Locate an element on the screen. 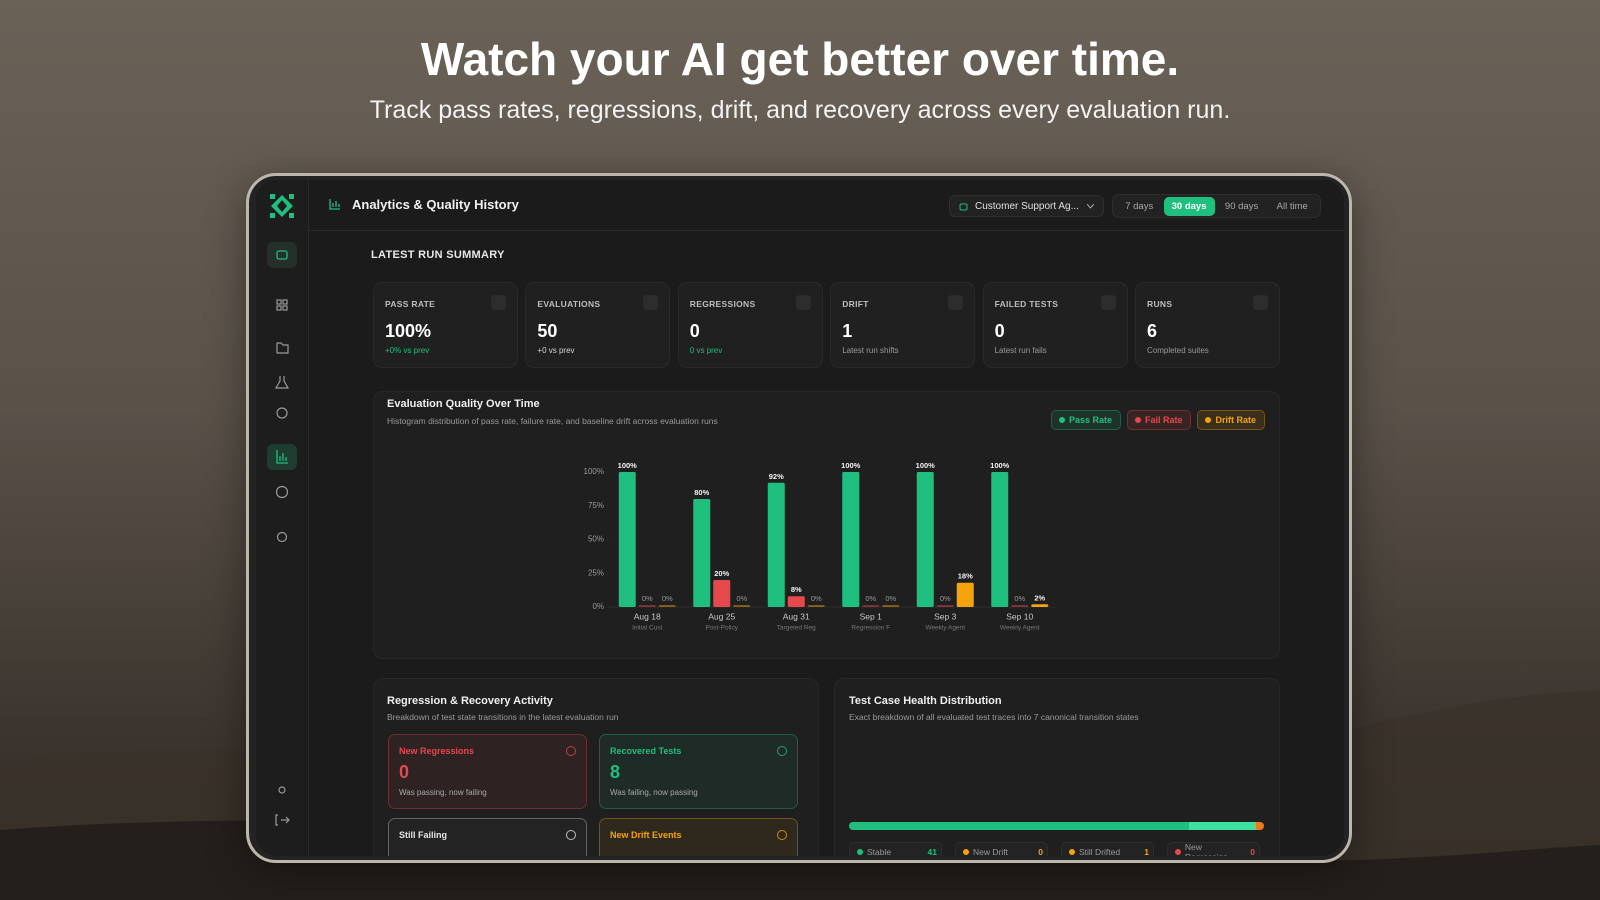 The image size is (1600, 900). activity-card: New Regressions 0 Was passing, now failing is located at coordinates (487, 771).